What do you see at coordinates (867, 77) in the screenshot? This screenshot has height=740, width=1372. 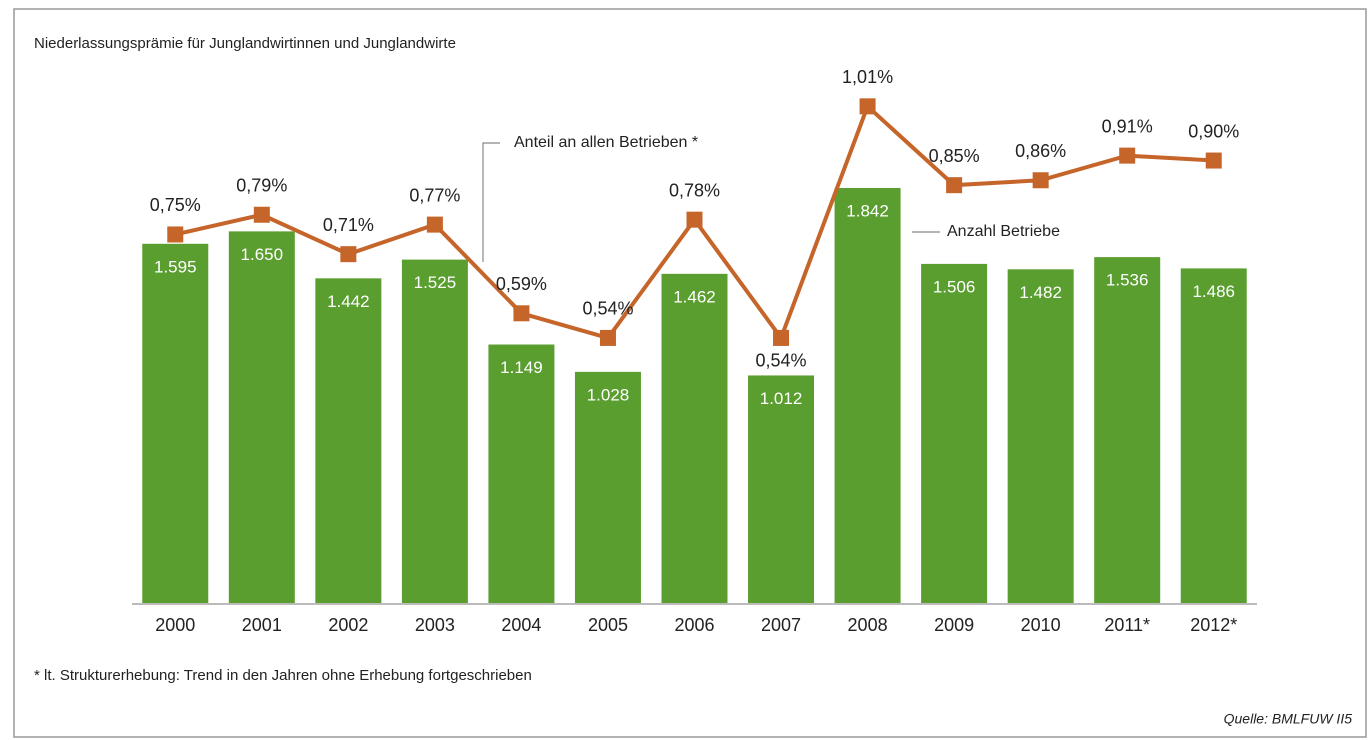 I see `line-label: 1,01%` at bounding box center [867, 77].